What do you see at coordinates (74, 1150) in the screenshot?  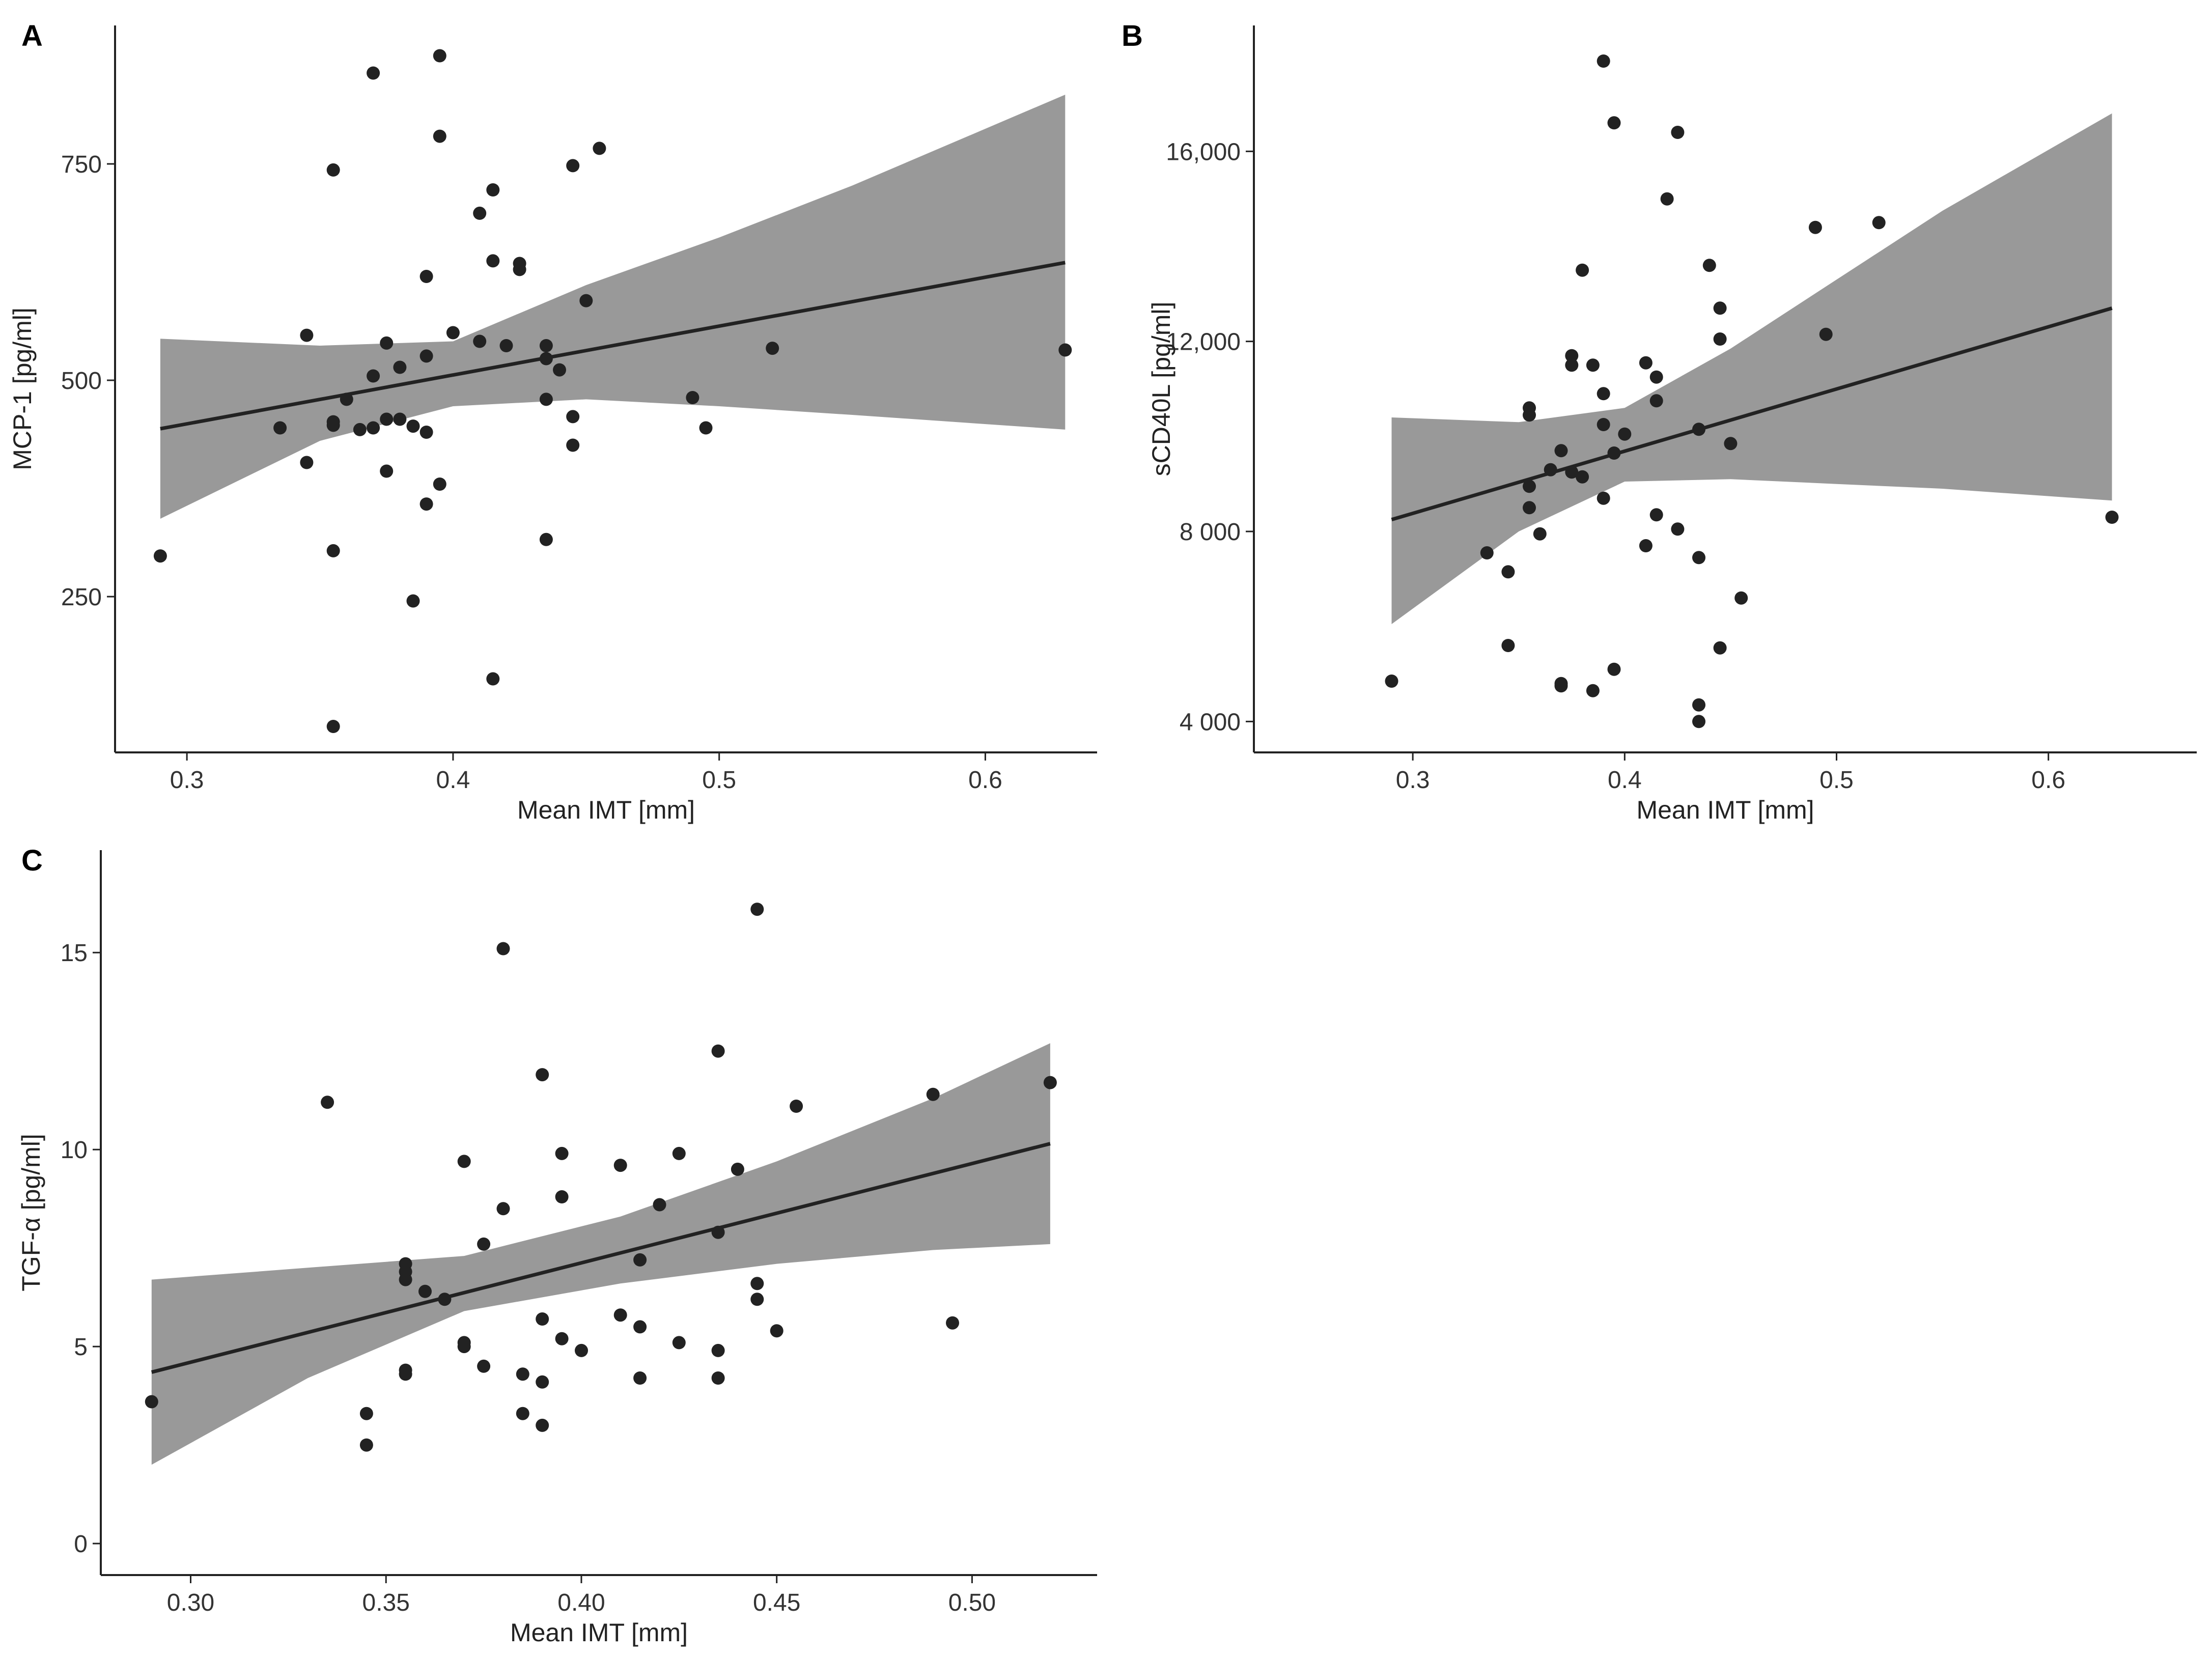 I see `y-tick-label: 10` at bounding box center [74, 1150].